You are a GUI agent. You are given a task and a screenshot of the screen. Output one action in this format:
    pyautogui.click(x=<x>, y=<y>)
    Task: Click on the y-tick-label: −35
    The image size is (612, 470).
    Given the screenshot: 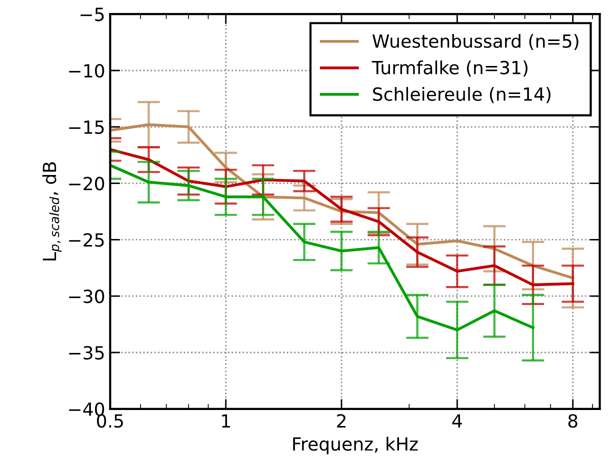 What is the action you would take?
    pyautogui.click(x=86, y=353)
    